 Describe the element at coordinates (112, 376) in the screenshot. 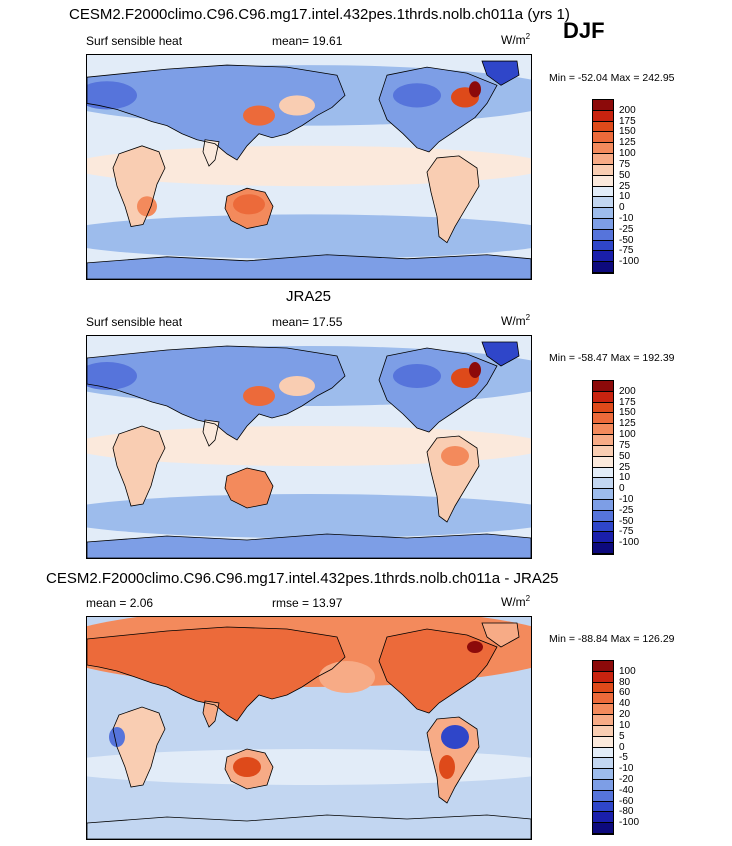

I see `eurasia-cold` at that location.